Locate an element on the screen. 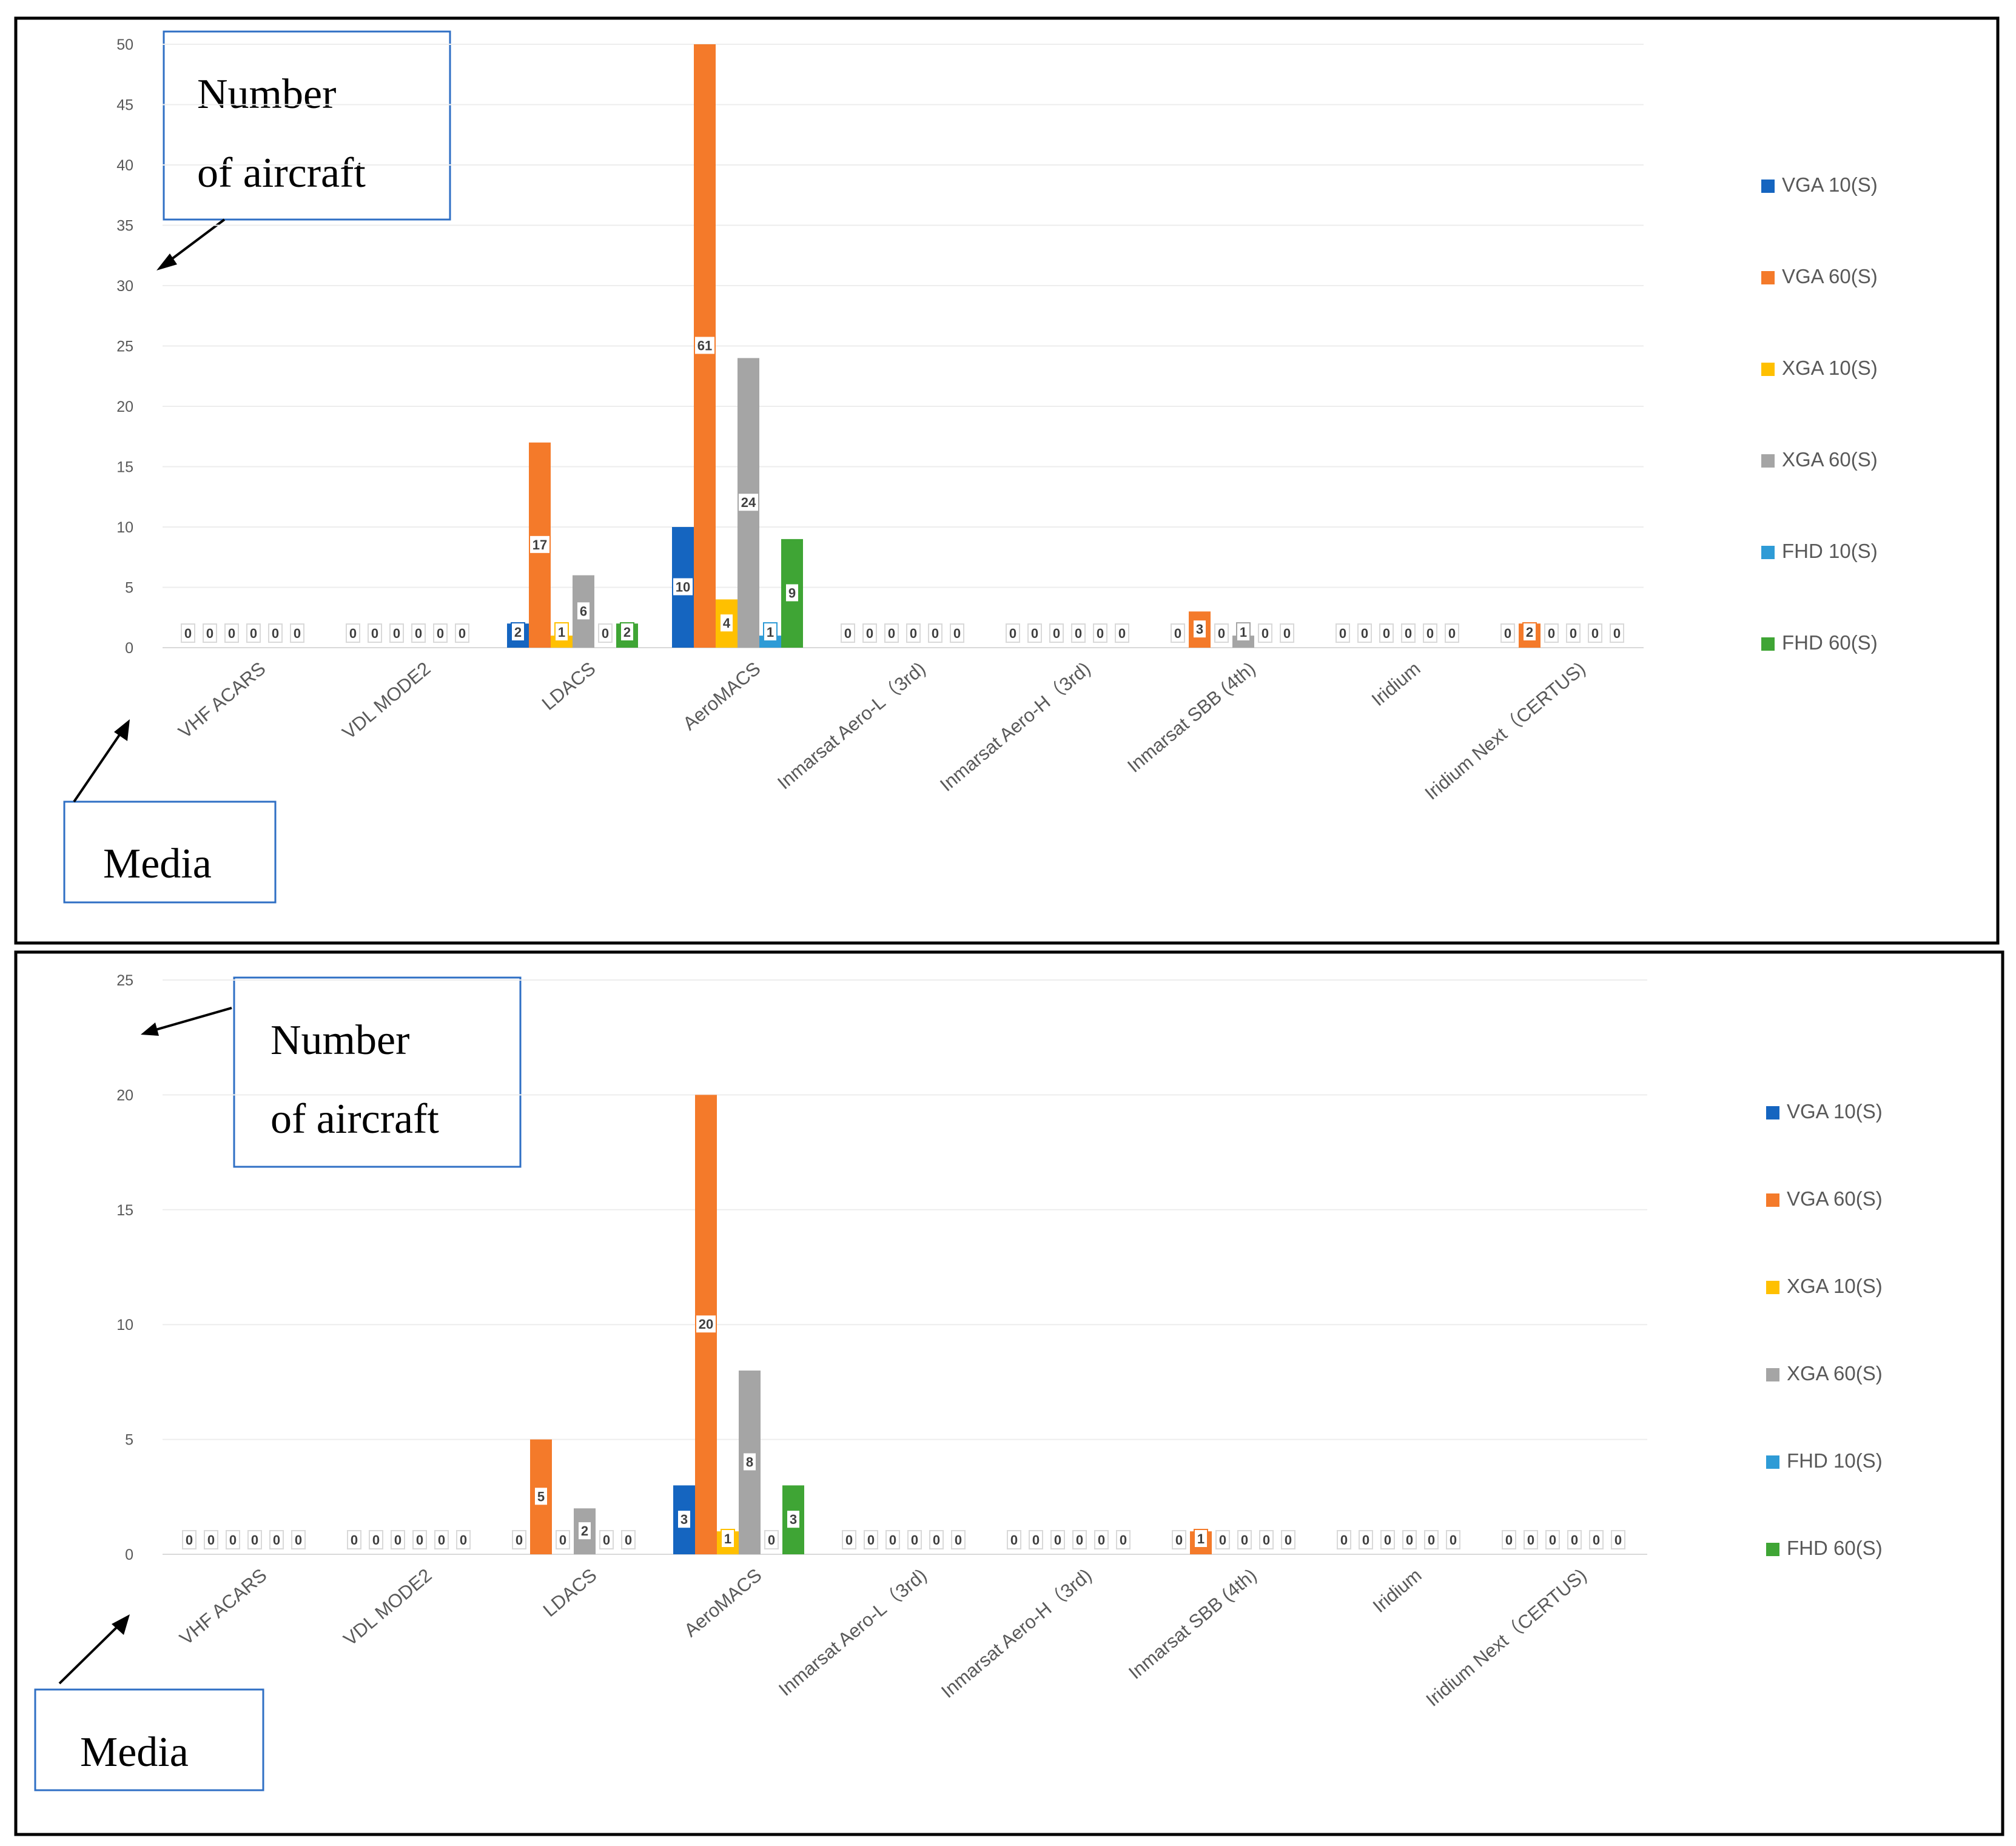 Image resolution: width=2016 pixels, height=1846 pixels. legend-label: VGA 60(S) is located at coordinates (1835, 1198).